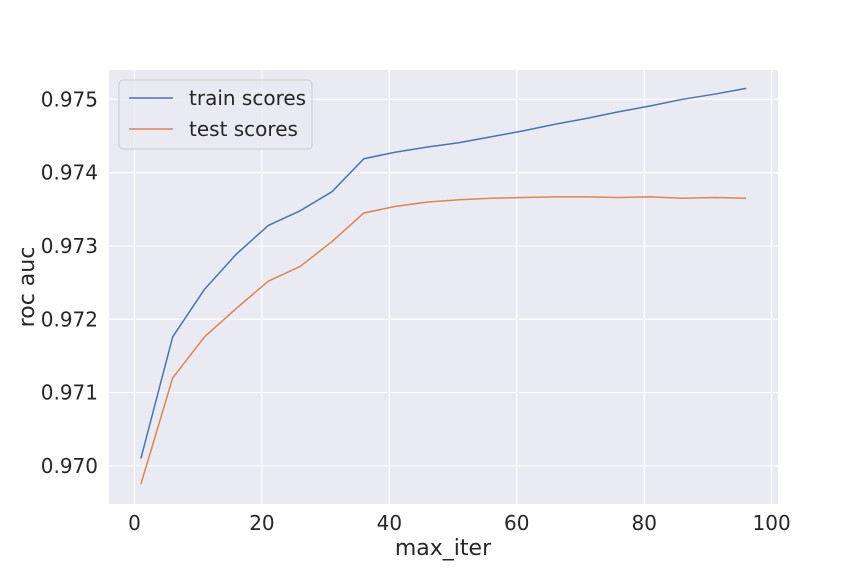 The image size is (864, 576). What do you see at coordinates (261, 523) in the screenshot?
I see `x-tick-label: 20` at bounding box center [261, 523].